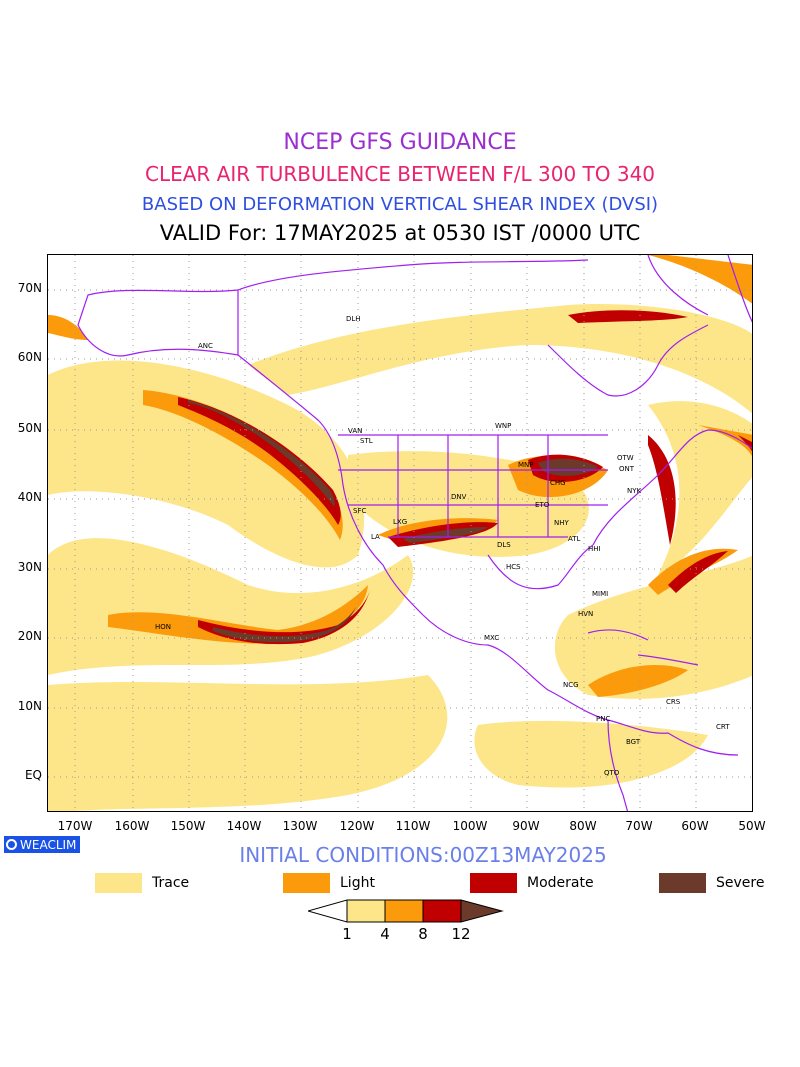 This screenshot has height=1067, width=800. Describe the element at coordinates (673, 702) in the screenshot. I see `station-label: CRS` at that location.